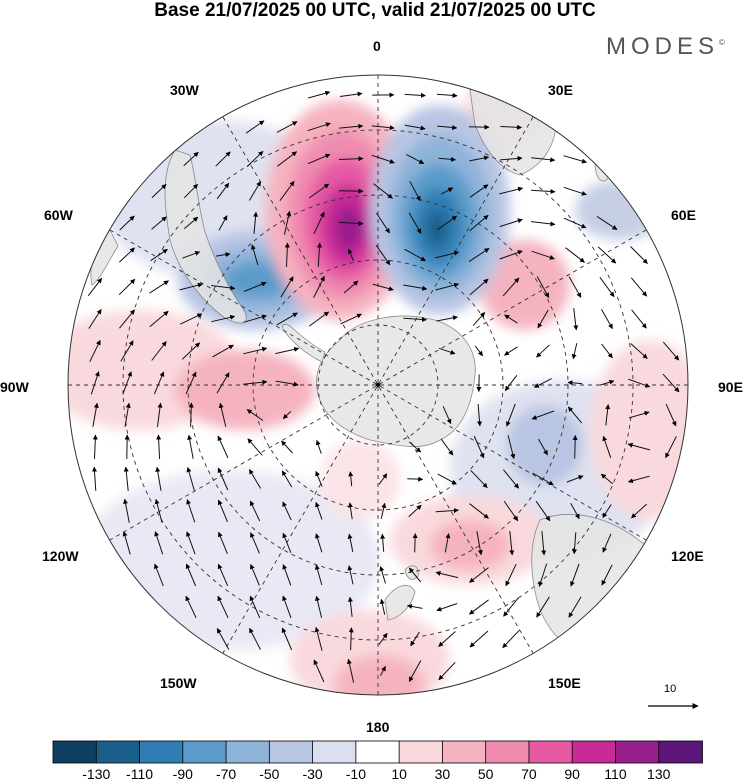 The image size is (750, 783). What do you see at coordinates (377, 46) in the screenshot?
I see `lon-label-0: 0` at bounding box center [377, 46].